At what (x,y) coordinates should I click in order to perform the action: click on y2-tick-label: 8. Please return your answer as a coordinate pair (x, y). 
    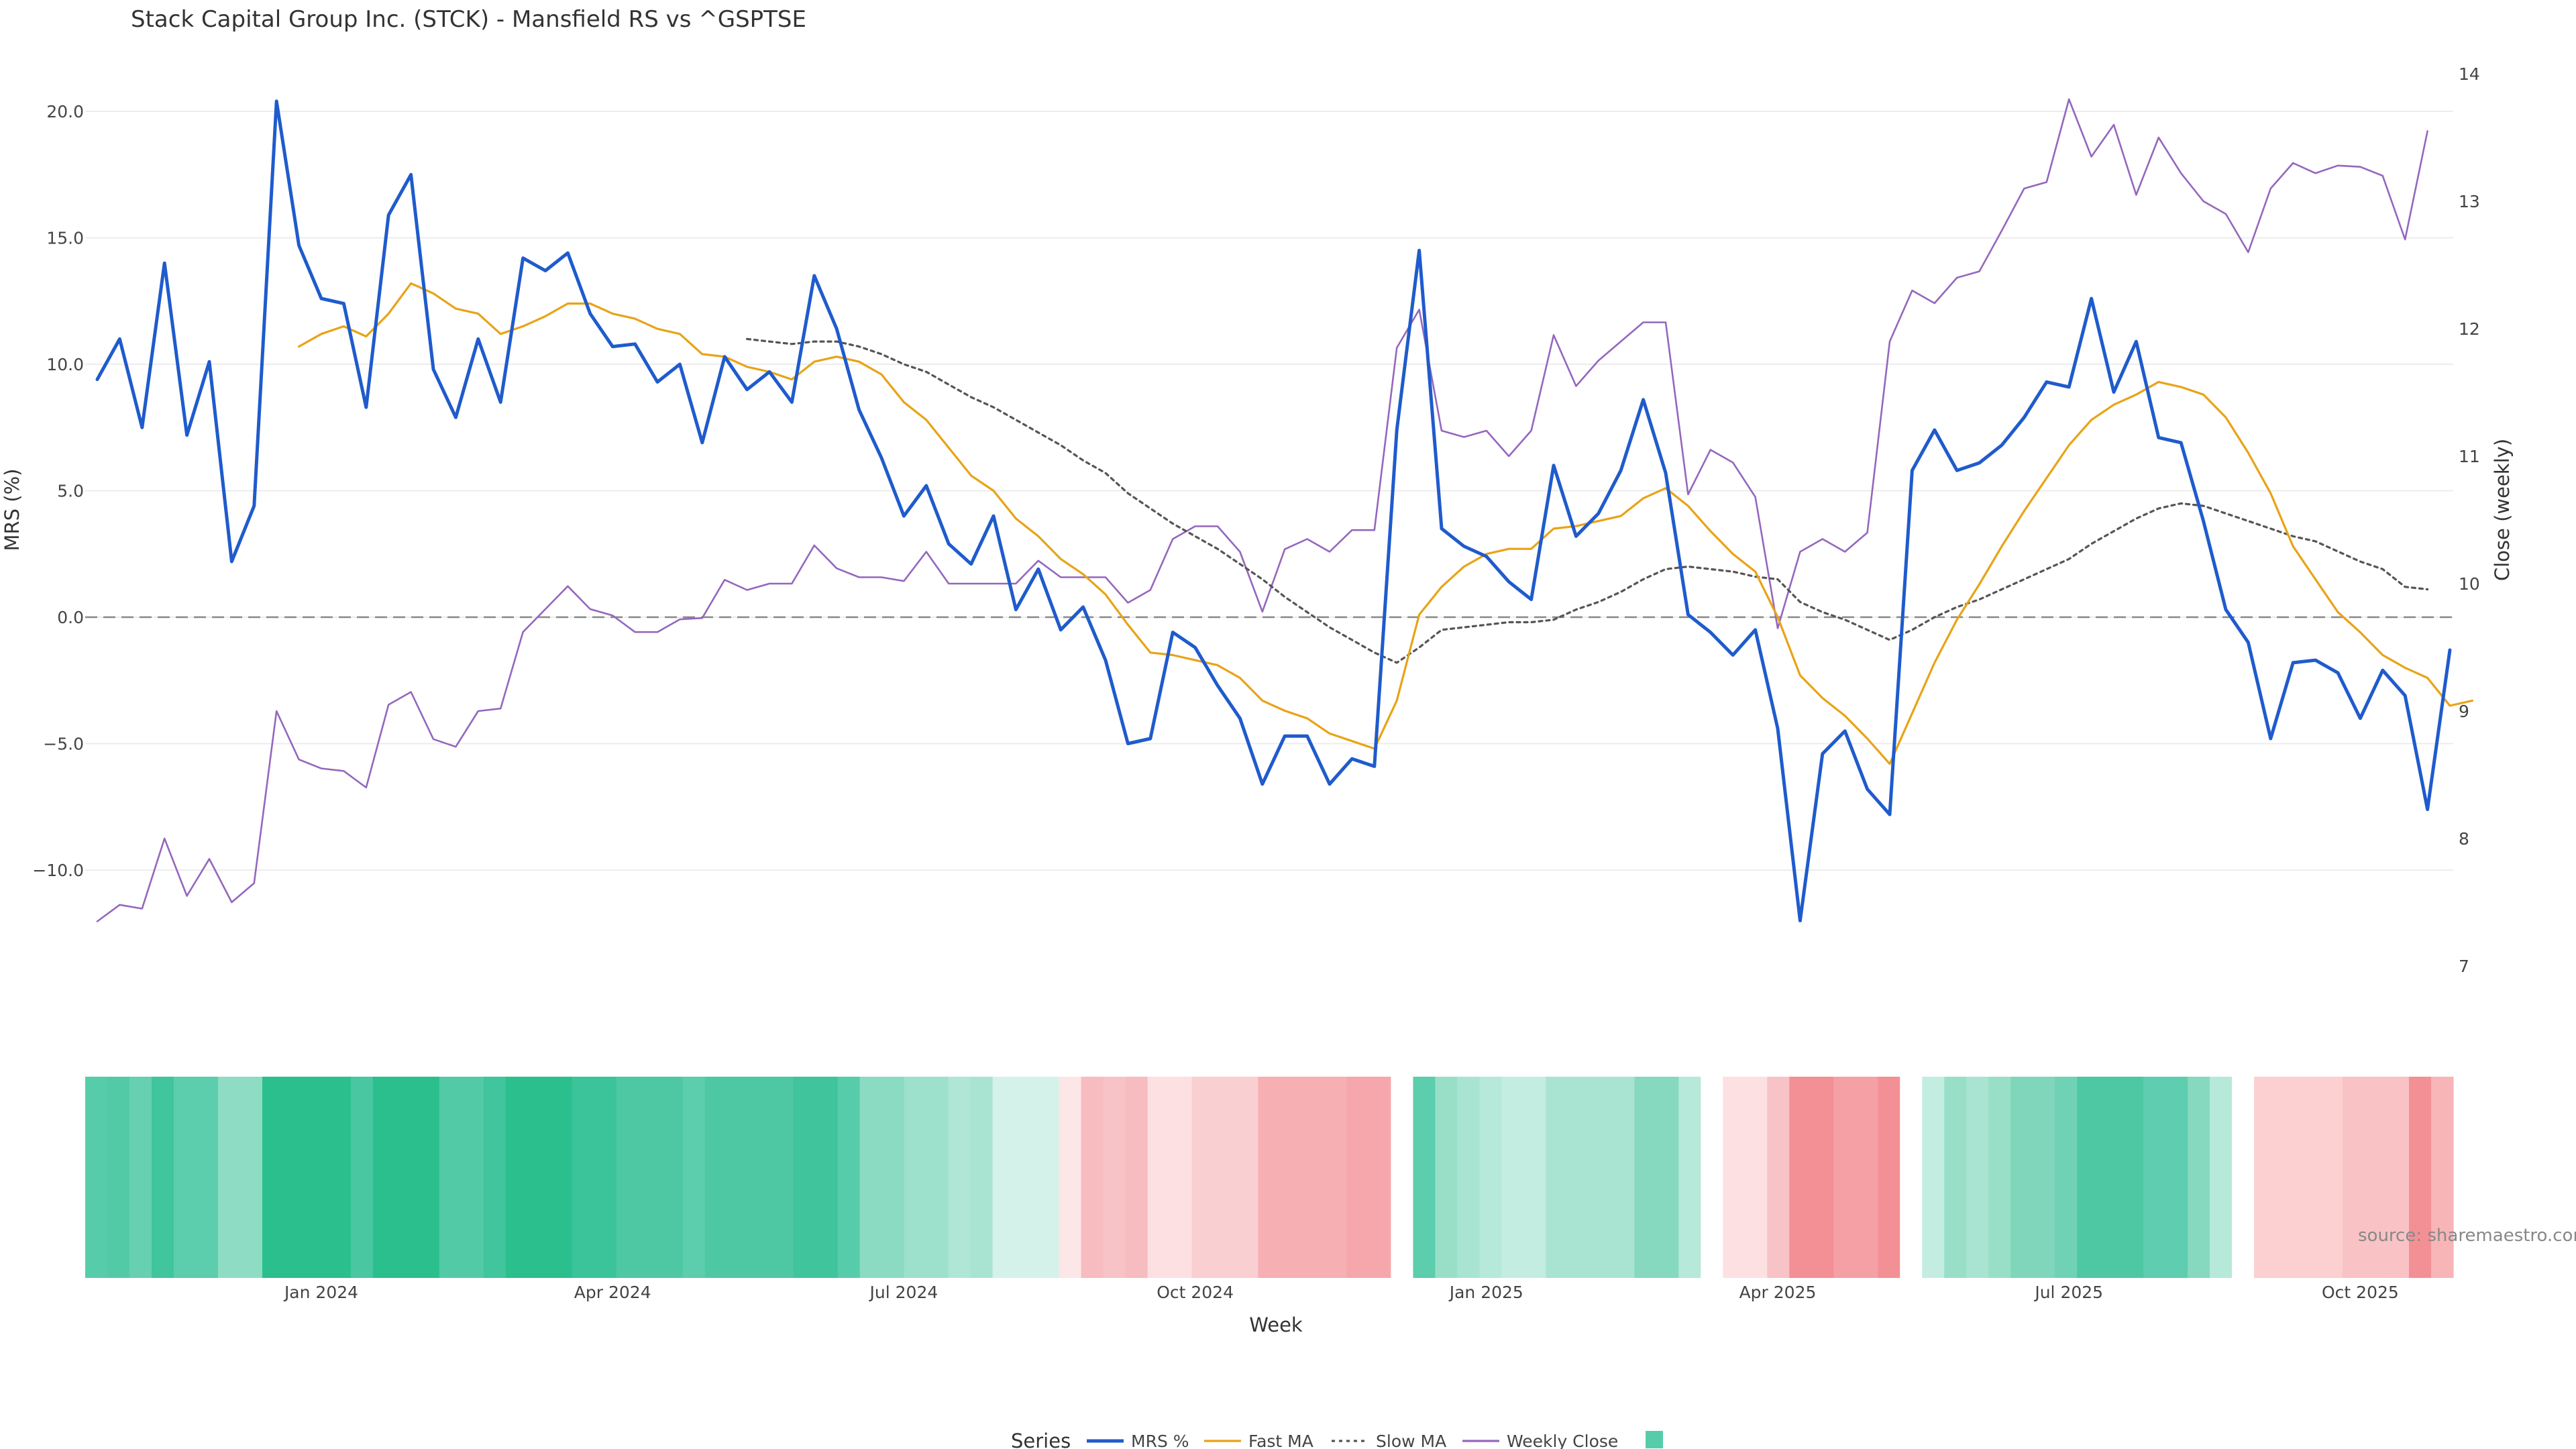
    Looking at the image, I should click on (2464, 839).